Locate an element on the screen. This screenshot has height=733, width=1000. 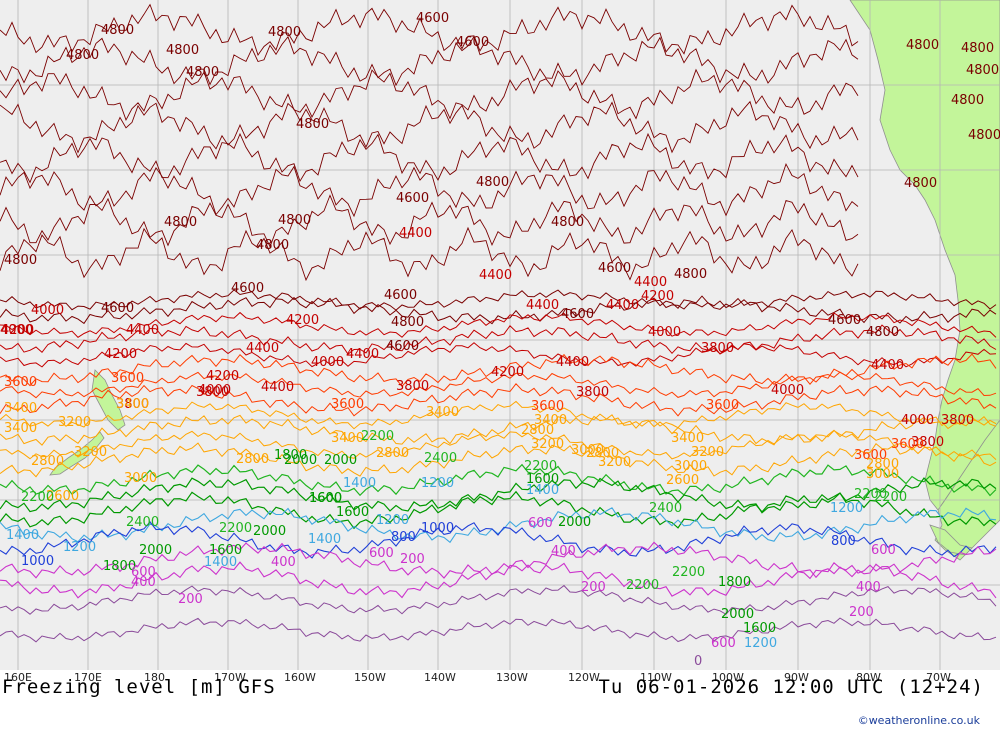
land-new-zealand-south is located at coordinates (77, 453).